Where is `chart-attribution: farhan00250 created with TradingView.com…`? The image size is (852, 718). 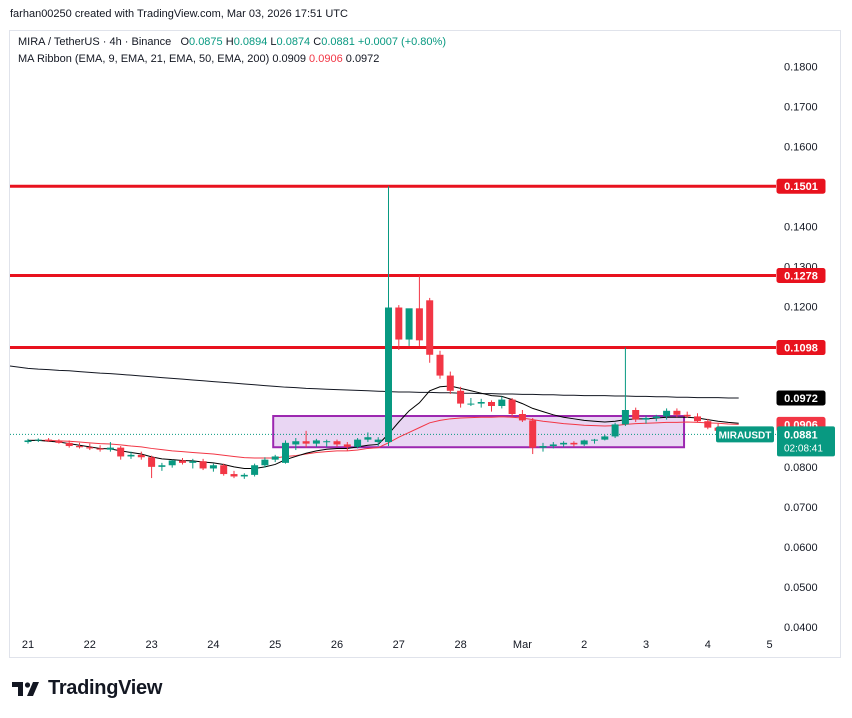 chart-attribution: farhan00250 created with TradingView.com… is located at coordinates (179, 14).